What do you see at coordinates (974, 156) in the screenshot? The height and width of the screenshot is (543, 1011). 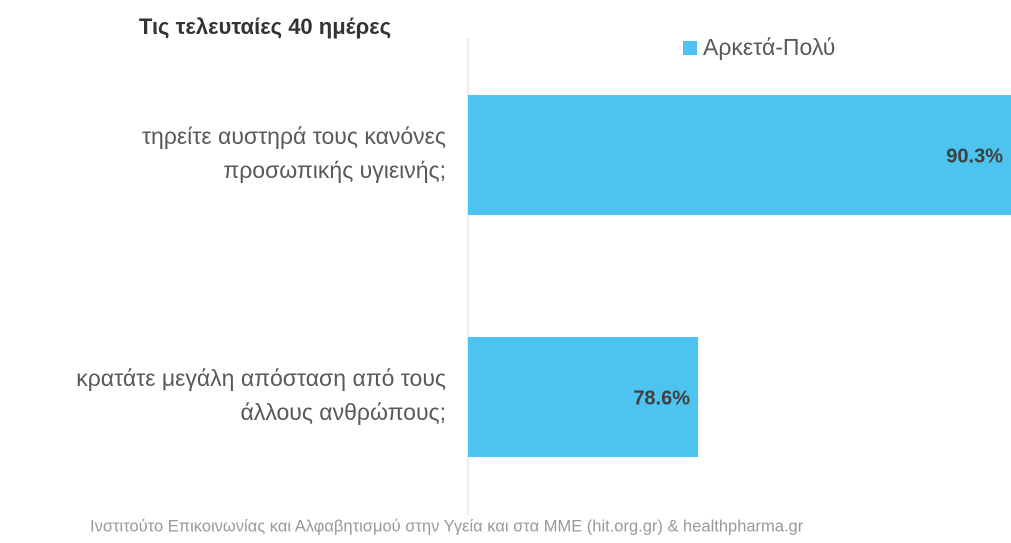 I see `value-label: 90.3%` at bounding box center [974, 156].